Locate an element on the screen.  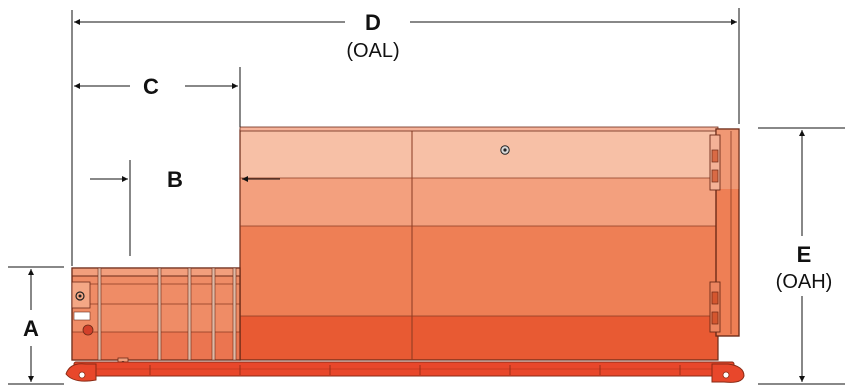
dimension-a-label: A is located at coordinates (31, 328).